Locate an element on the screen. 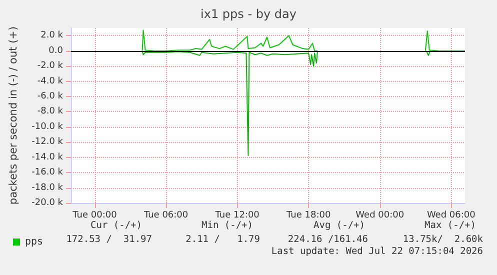 The width and height of the screenshot is (497, 275). y-axis-title: packets per second in (-) / out (+) is located at coordinates (14, 115).